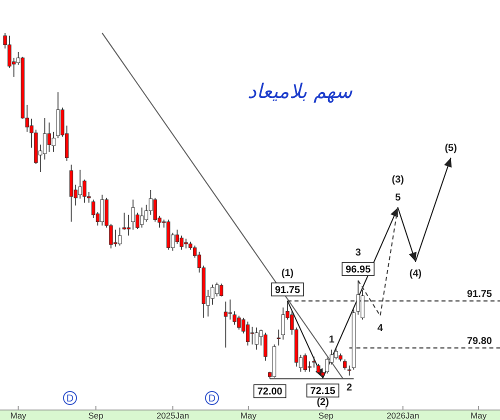 The height and width of the screenshot is (420, 500). Describe the element at coordinates (331, 340) in the screenshot. I see `annotation: 1` at that location.